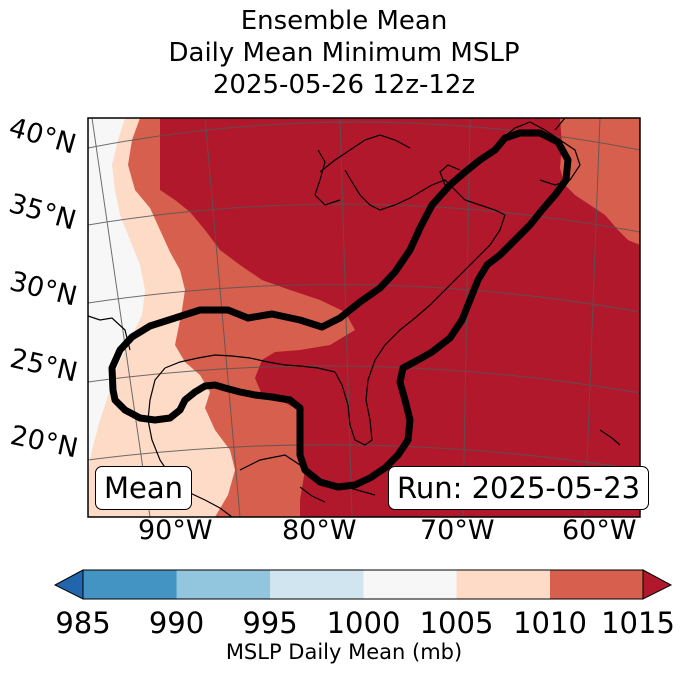 Image resolution: width=688 pixels, height=674 pixels. Describe the element at coordinates (599, 530) in the screenshot. I see `lon-label-60w: 60°W` at that location.